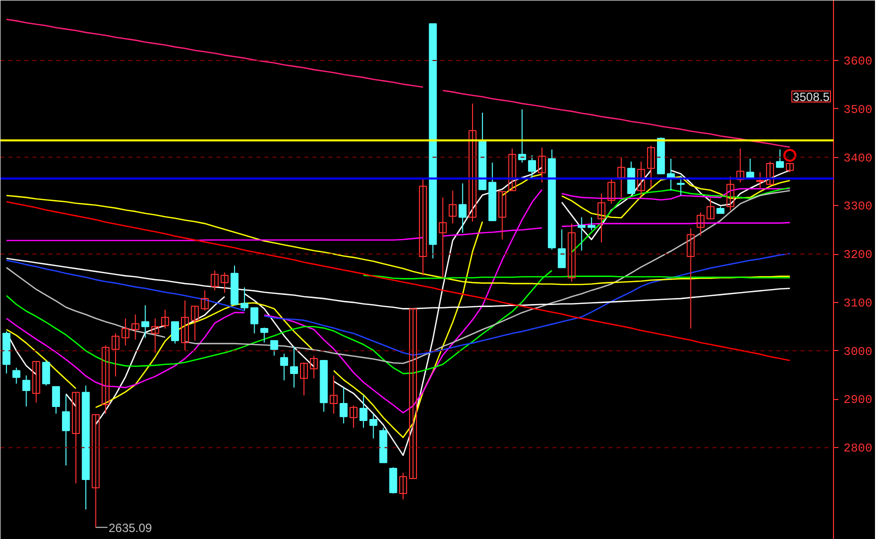 Image resolution: width=885 pixels, height=539 pixels. I want to click on y-tick-label: 3100, so click(858, 303).